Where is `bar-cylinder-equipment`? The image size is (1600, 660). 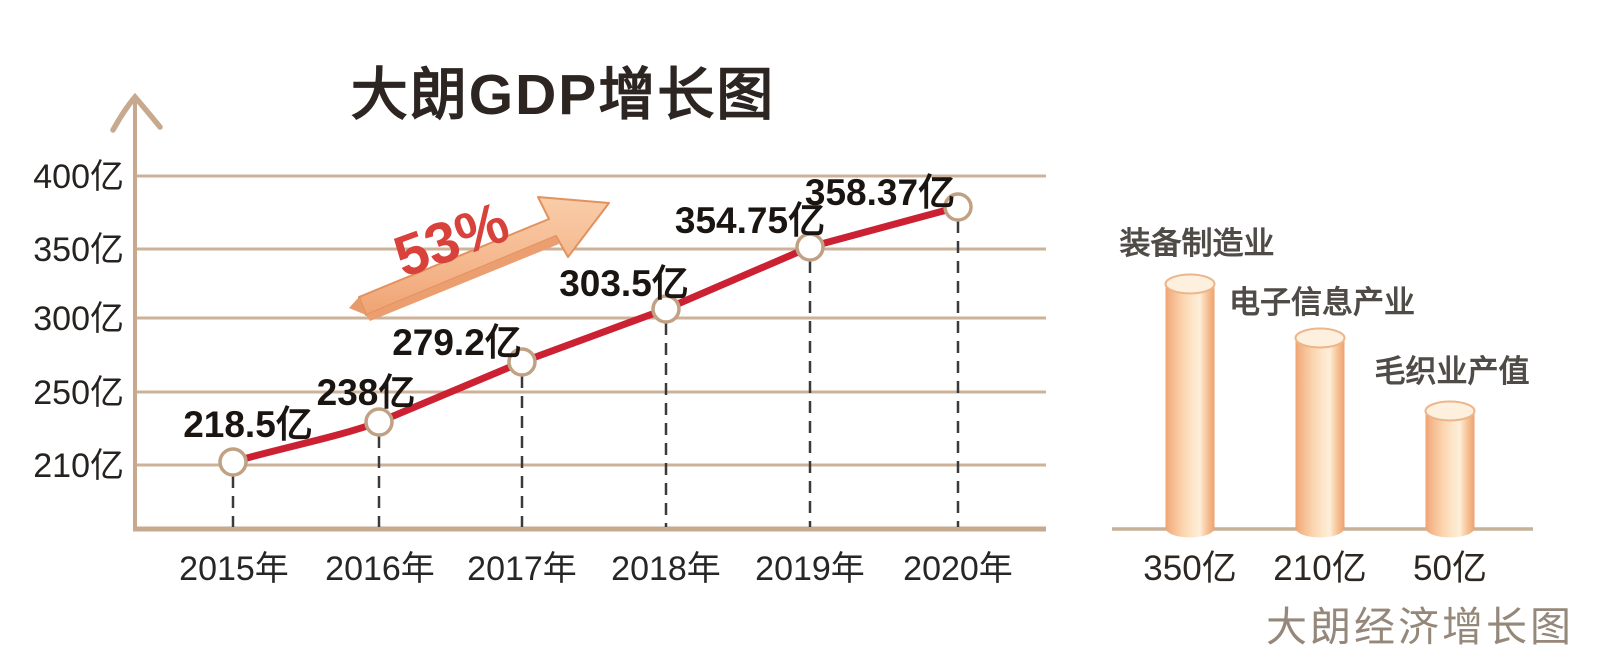
bar-cylinder-equipment is located at coordinates (1190, 405).